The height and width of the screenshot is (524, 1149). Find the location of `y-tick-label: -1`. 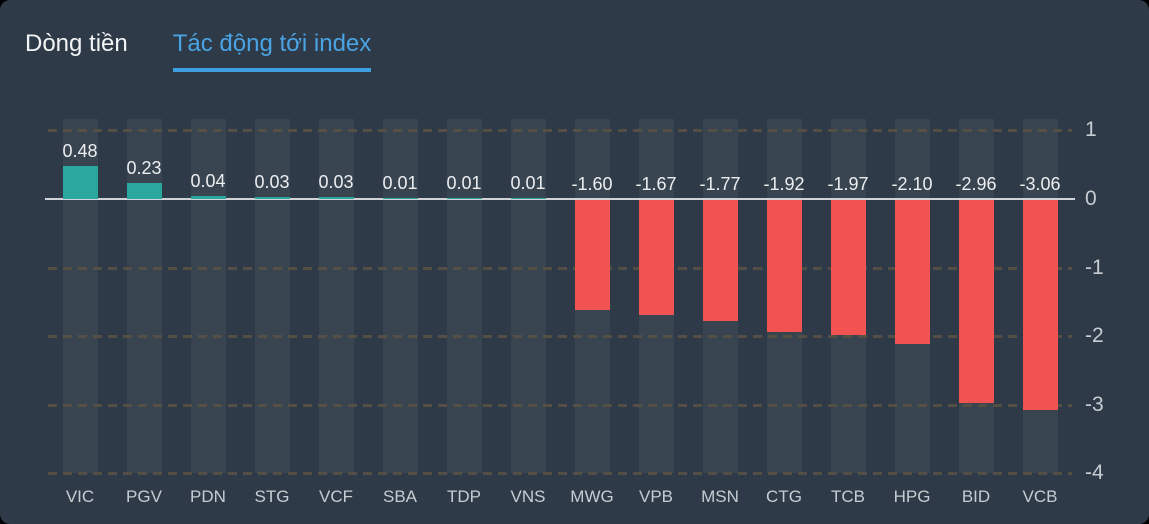

y-tick-label: -1 is located at coordinates (1094, 267).